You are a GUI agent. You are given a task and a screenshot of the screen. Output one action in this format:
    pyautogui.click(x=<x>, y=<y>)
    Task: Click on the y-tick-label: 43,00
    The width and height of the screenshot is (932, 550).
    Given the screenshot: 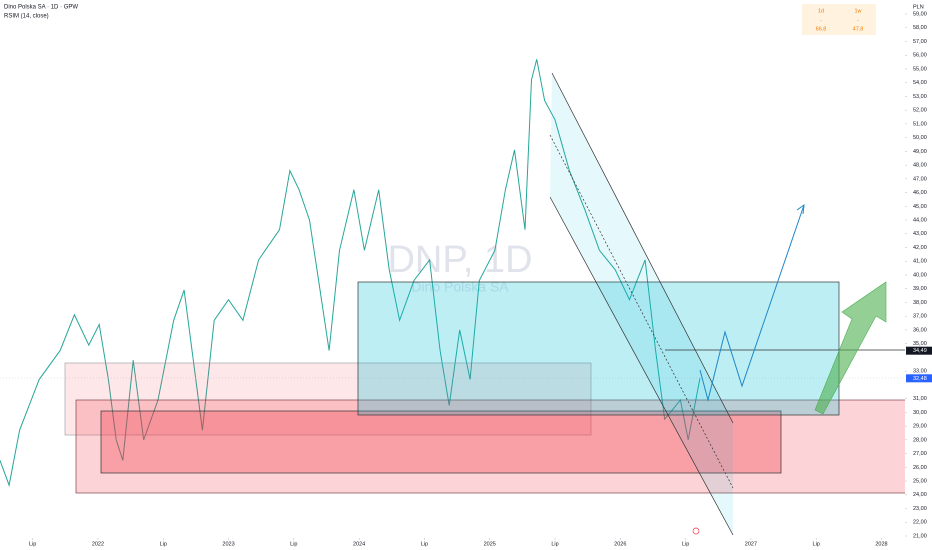 What is the action you would take?
    pyautogui.click(x=920, y=234)
    